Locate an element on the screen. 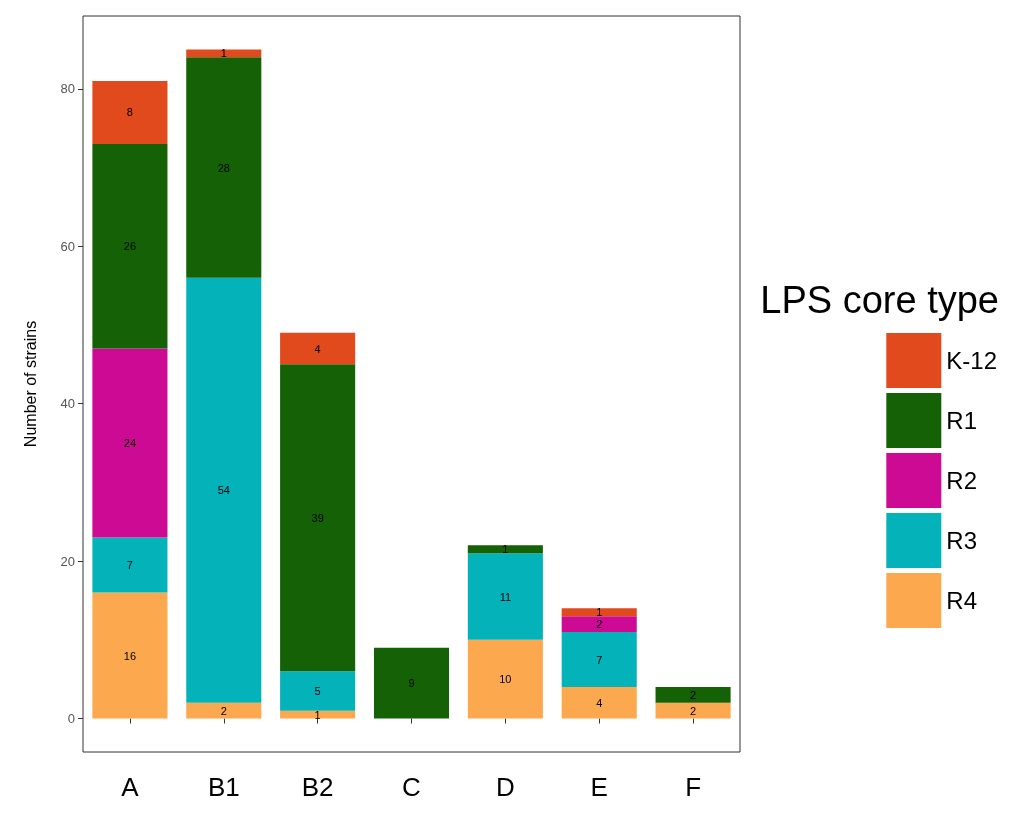 Image resolution: width=1030 pixels, height=822 pixels. data-label: 9 is located at coordinates (411, 683).